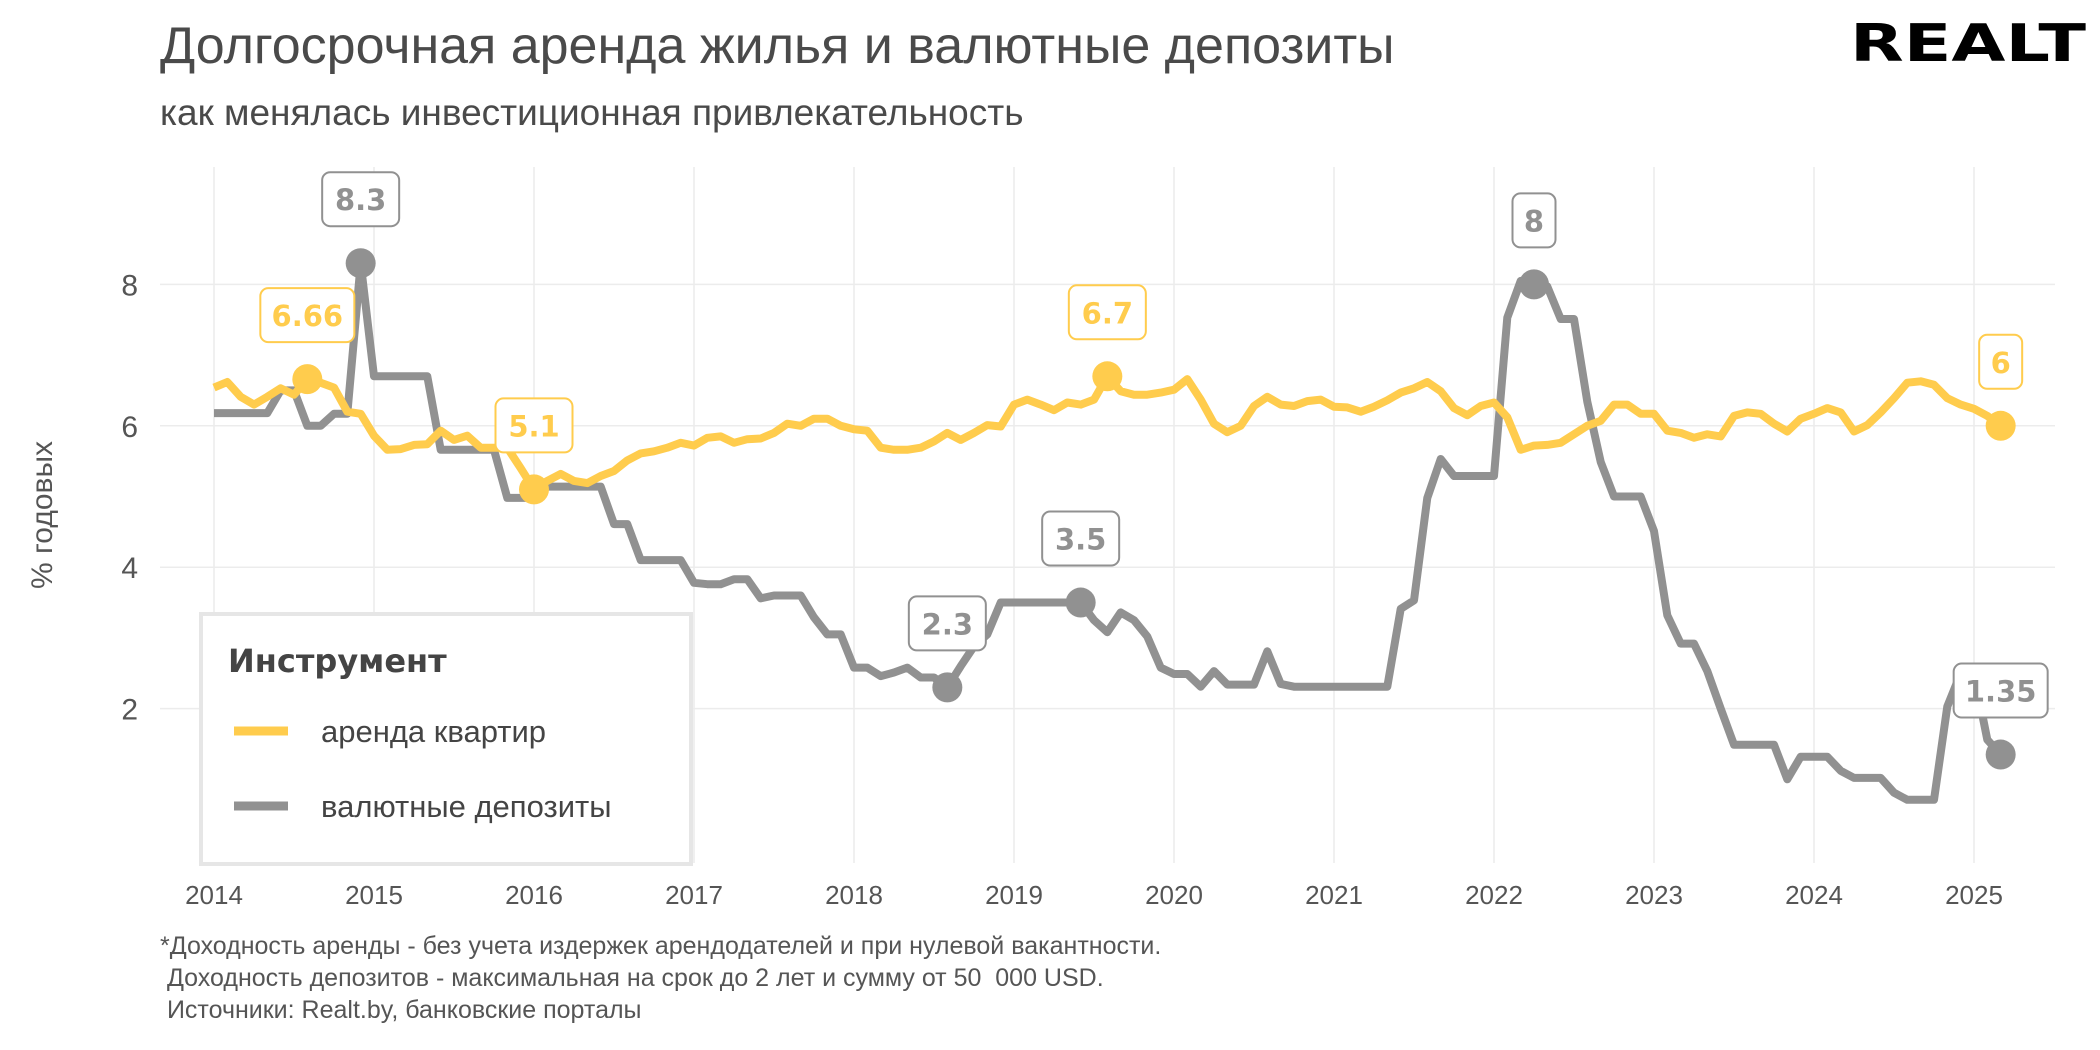  What do you see at coordinates (42, 515) in the screenshot?
I see `y-axis-title: % годовых` at bounding box center [42, 515].